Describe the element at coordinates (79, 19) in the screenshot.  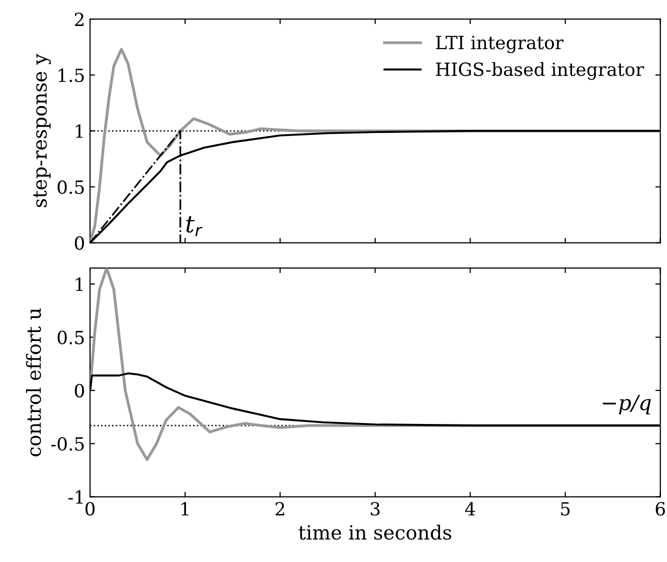
I see `y-tick-label: 2` at that location.